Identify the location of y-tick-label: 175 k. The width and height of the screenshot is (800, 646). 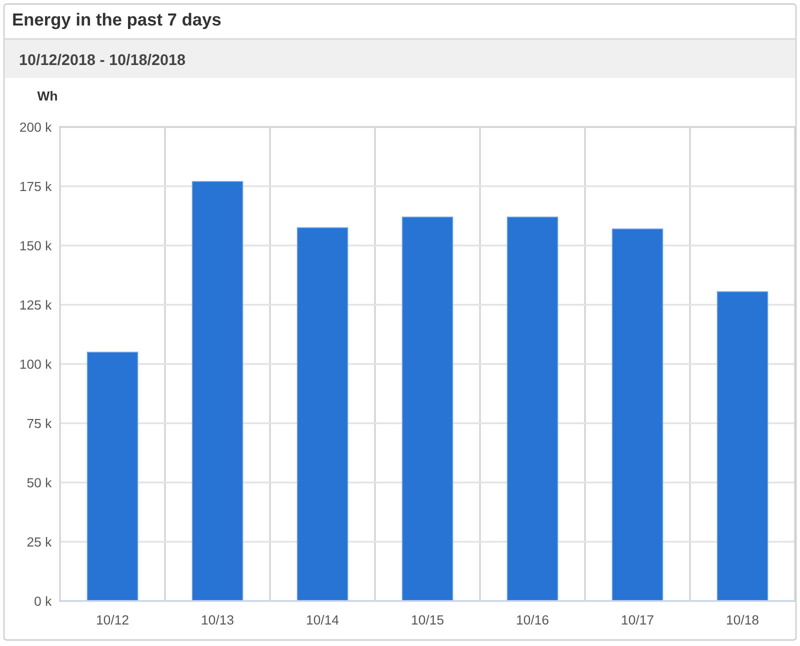
(36, 186).